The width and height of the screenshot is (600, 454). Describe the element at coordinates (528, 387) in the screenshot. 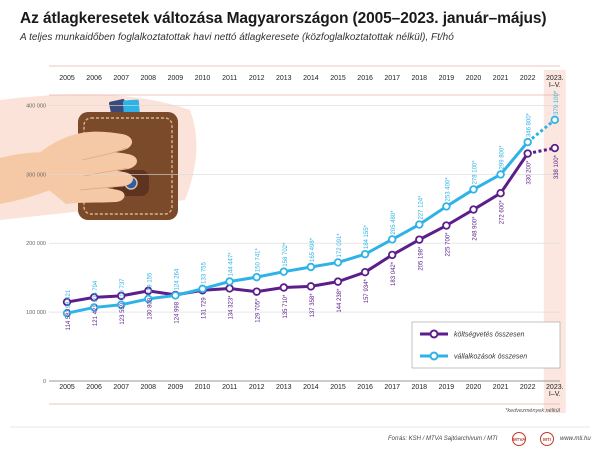

I see `x-tick-label: 2022` at that location.